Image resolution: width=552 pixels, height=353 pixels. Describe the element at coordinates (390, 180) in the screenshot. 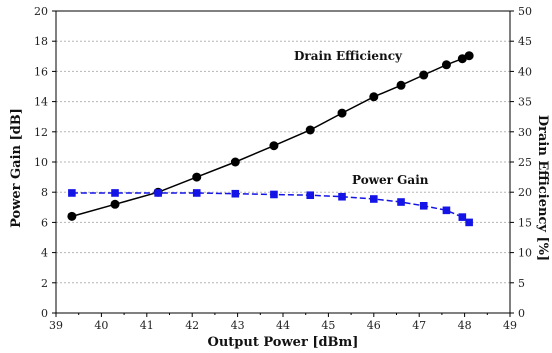

I see `power-gain-annotation: Power Gain` at that location.